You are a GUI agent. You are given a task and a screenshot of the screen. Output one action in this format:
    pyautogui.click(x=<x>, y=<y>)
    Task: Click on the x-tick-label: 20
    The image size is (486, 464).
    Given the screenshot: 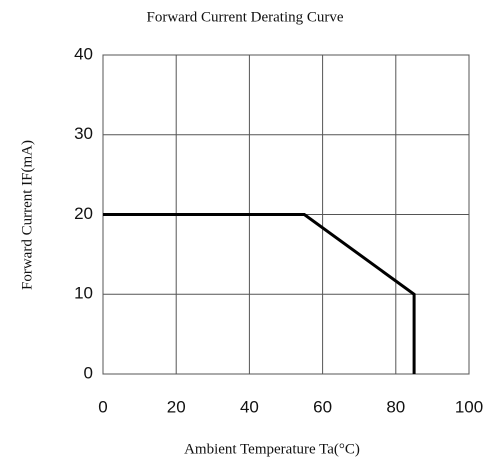 What is the action you would take?
    pyautogui.click(x=176, y=406)
    